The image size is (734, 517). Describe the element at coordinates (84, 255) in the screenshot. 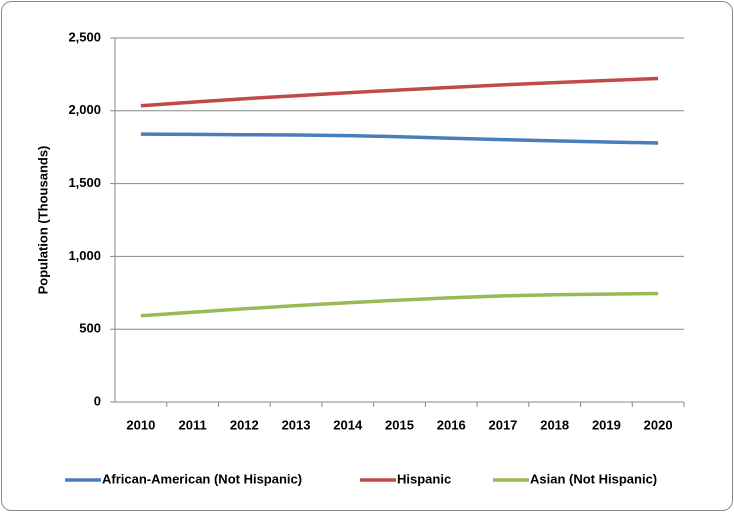

I see `y-tick-label: 1,000` at that location.